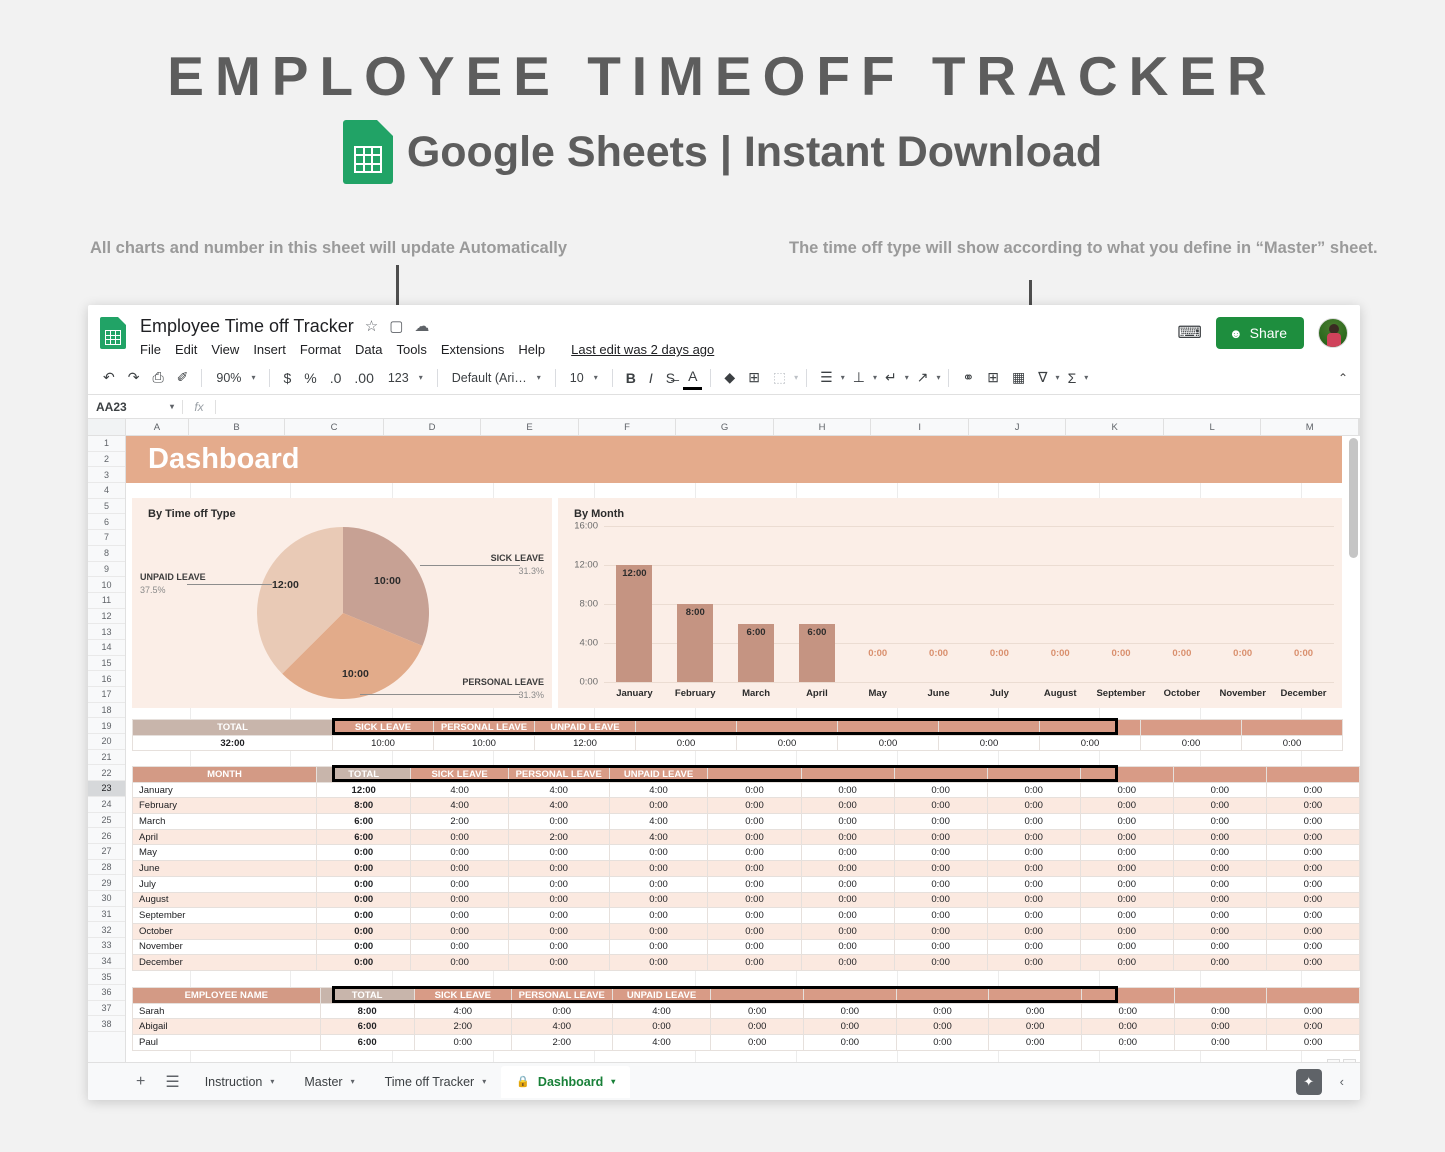 Image resolution: width=1445 pixels, height=1152 pixels. I want to click on row-header-8: 8, so click(106, 554).